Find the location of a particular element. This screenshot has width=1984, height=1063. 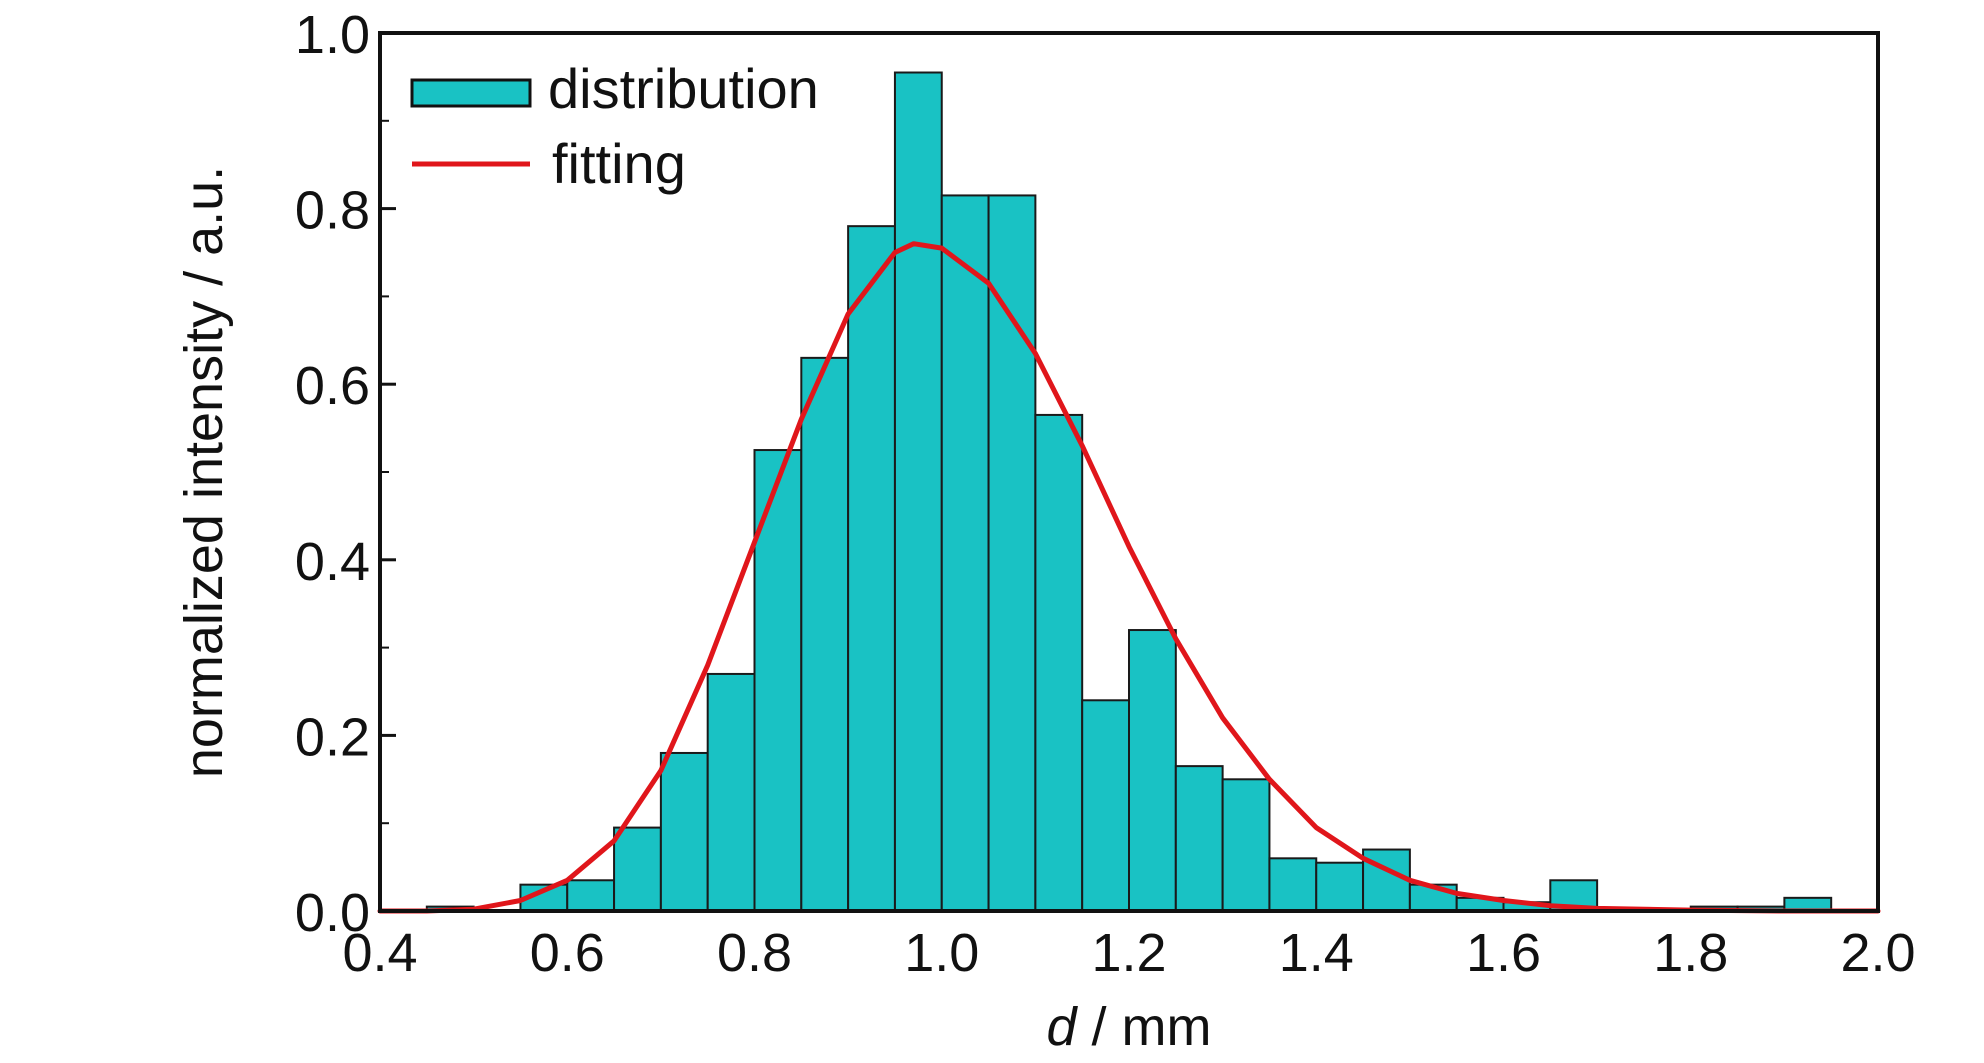

y-tick-label-5: 1.0 is located at coordinates (332, 35).